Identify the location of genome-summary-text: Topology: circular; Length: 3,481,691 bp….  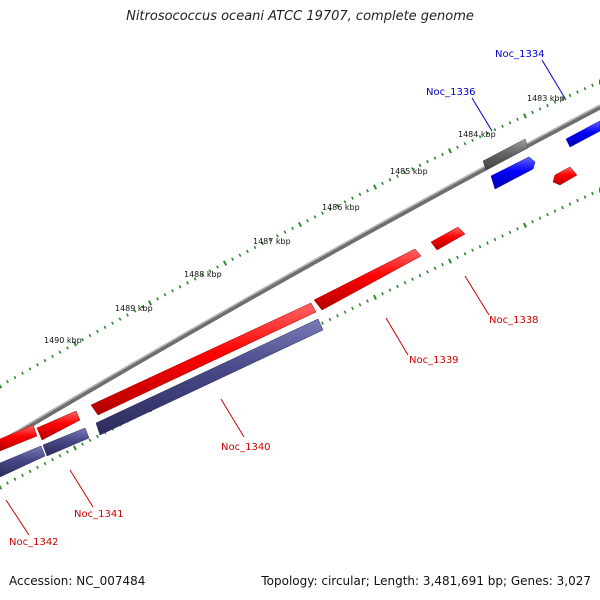
(426, 581).